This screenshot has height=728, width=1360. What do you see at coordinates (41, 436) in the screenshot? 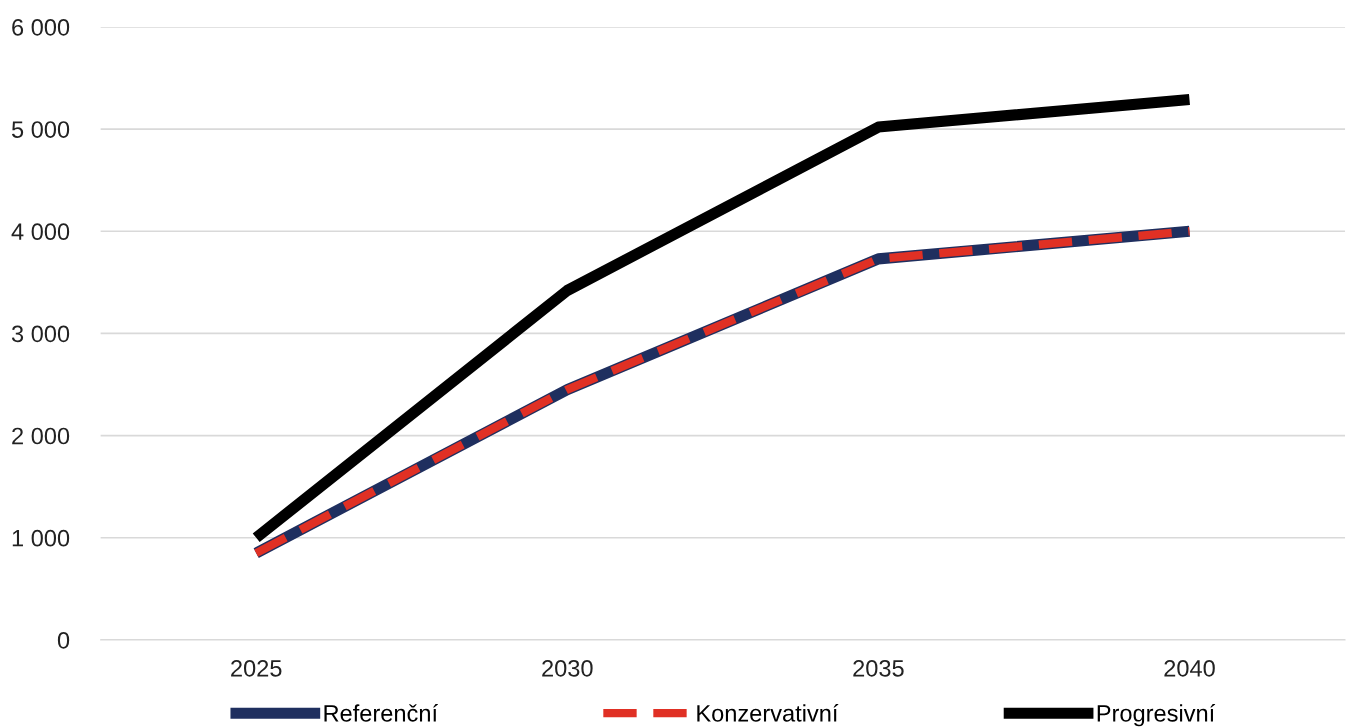
I see `y-tick-label: 2 000` at bounding box center [41, 436].